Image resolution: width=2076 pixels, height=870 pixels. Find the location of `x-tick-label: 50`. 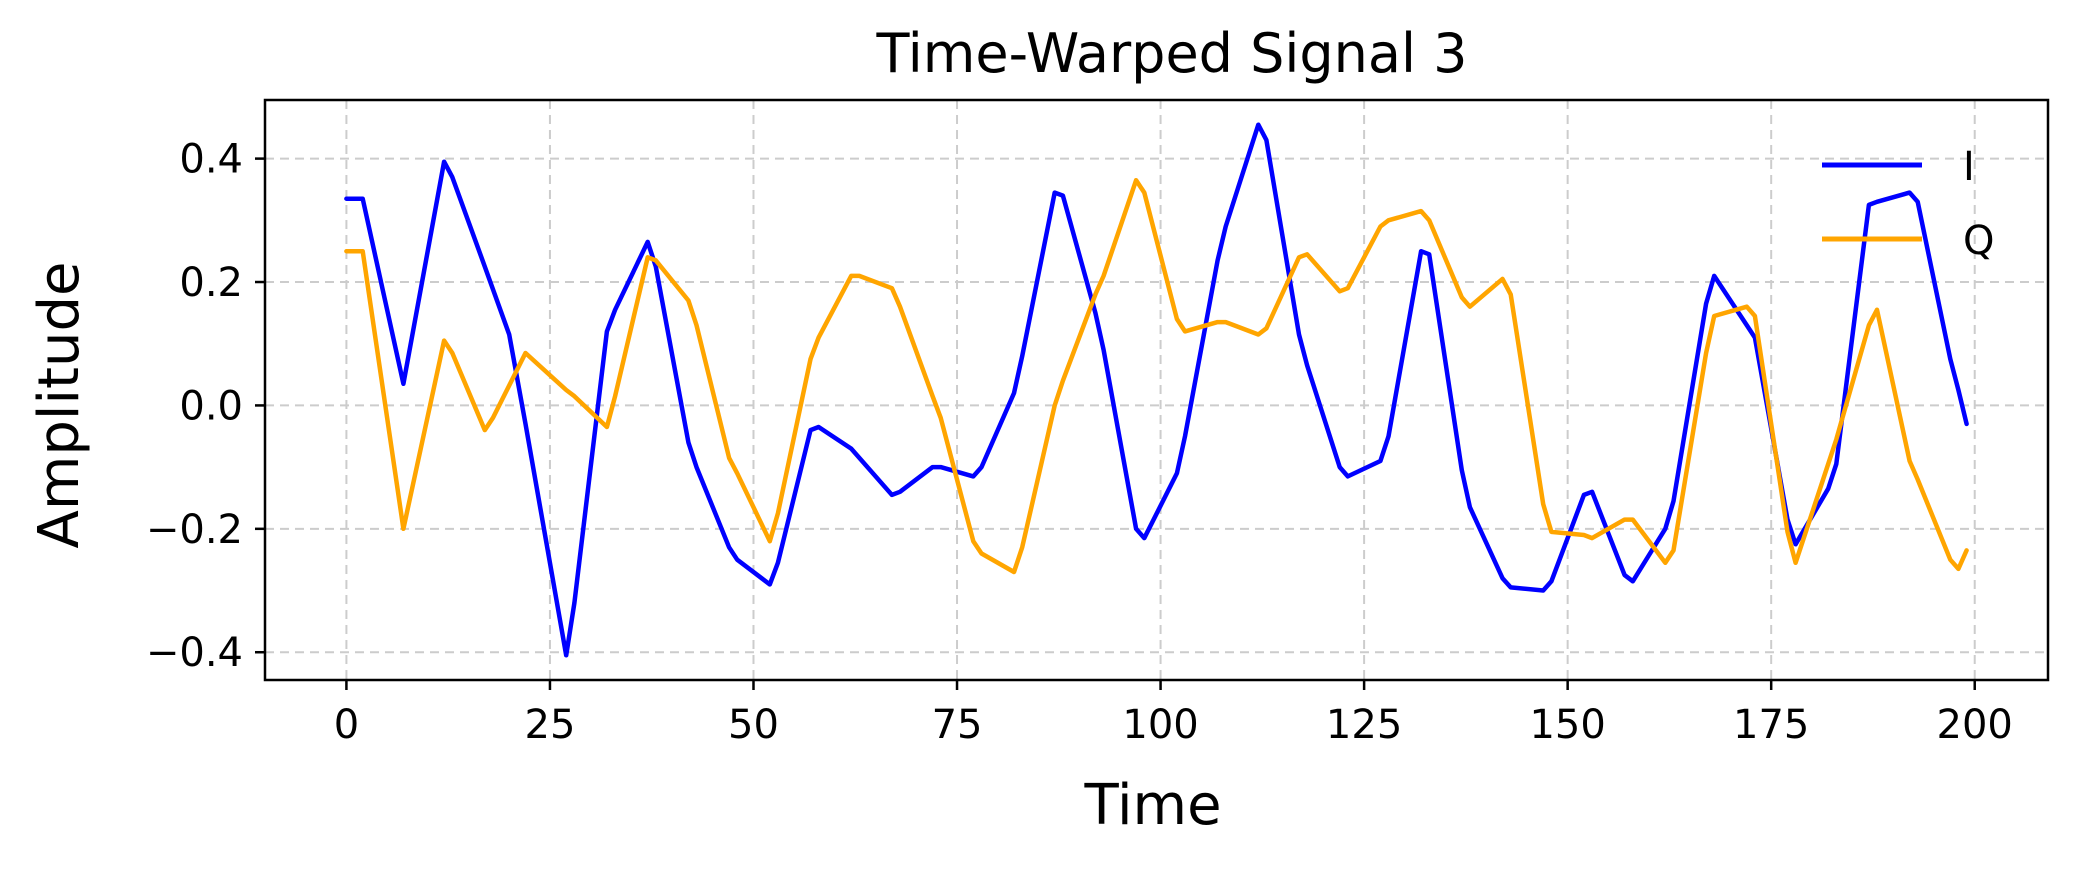

x-tick-label: 50 is located at coordinates (753, 725).